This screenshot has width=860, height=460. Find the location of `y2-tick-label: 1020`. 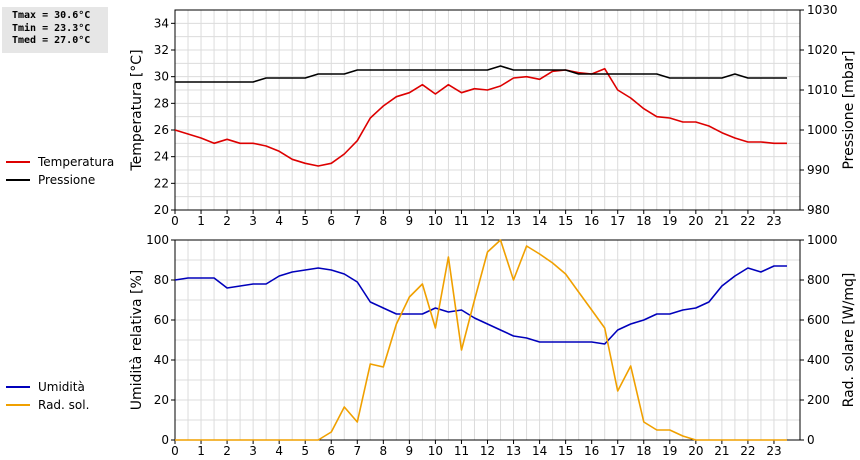

y2-tick-label: 1020 is located at coordinates (822, 50).